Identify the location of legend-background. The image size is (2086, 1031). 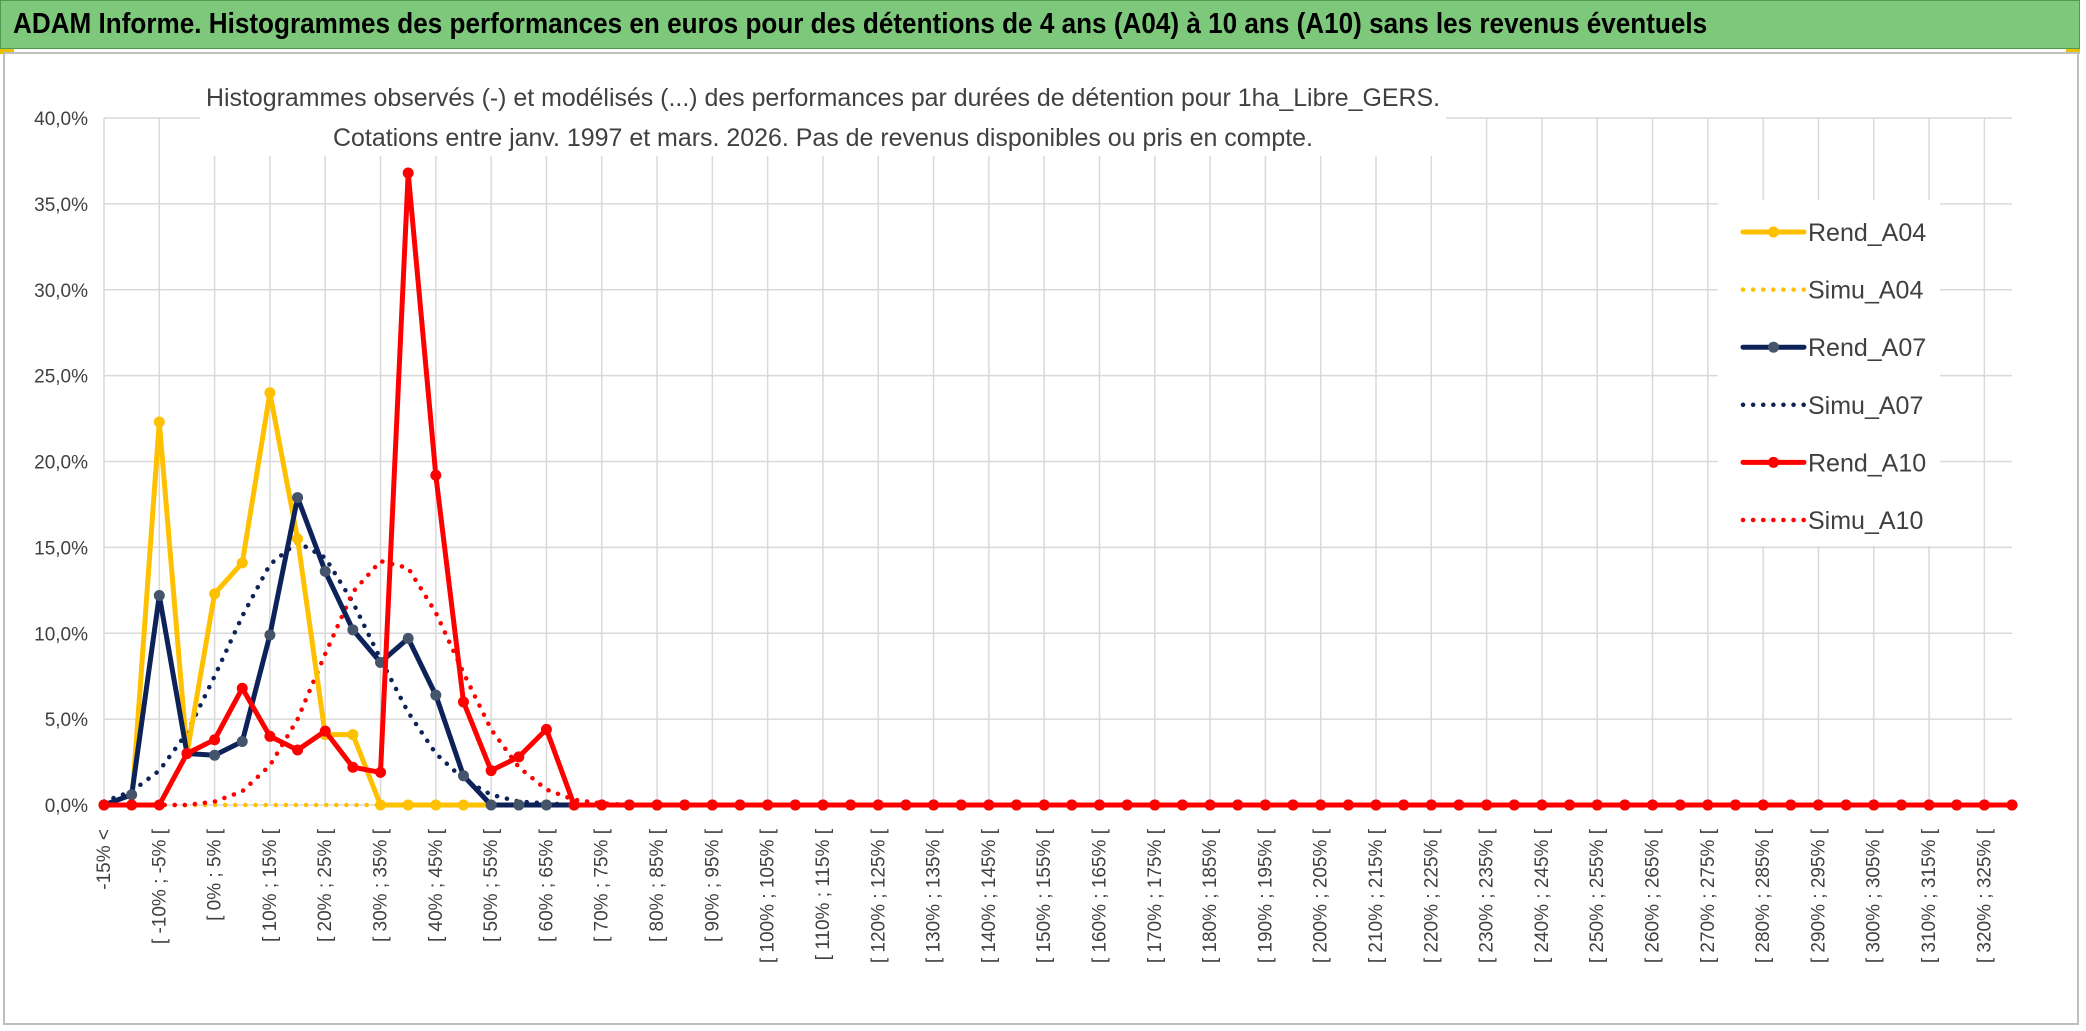
(1829, 373).